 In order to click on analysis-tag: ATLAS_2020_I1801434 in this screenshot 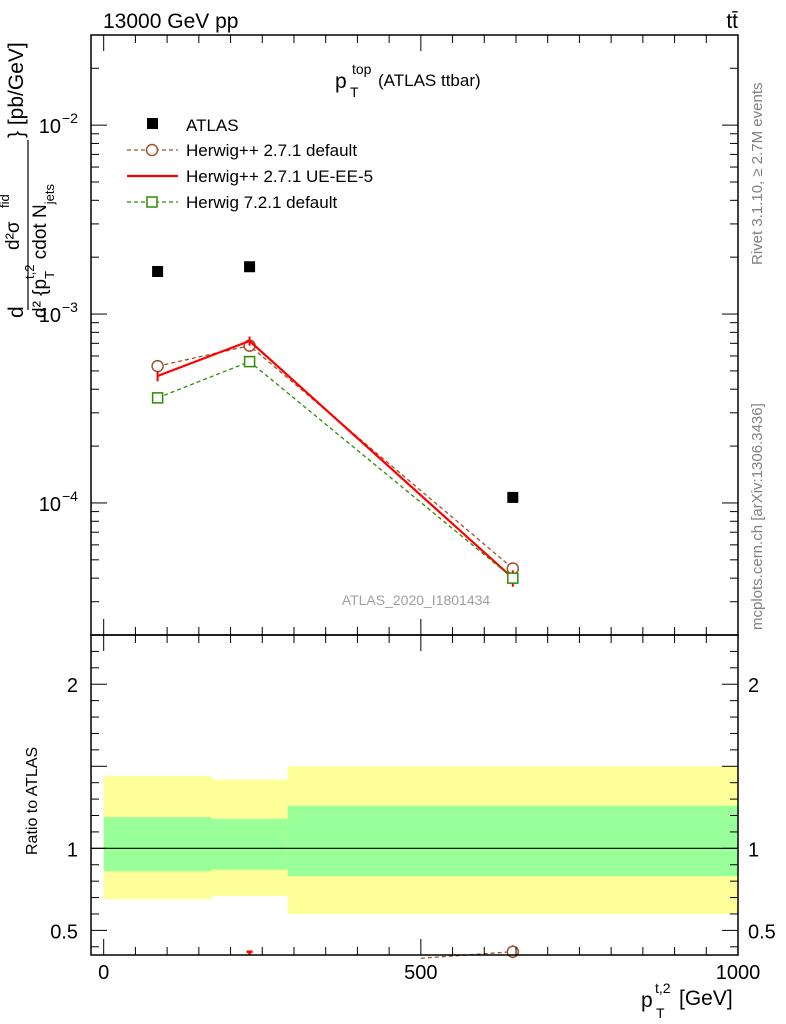, I will do `click(416, 600)`.